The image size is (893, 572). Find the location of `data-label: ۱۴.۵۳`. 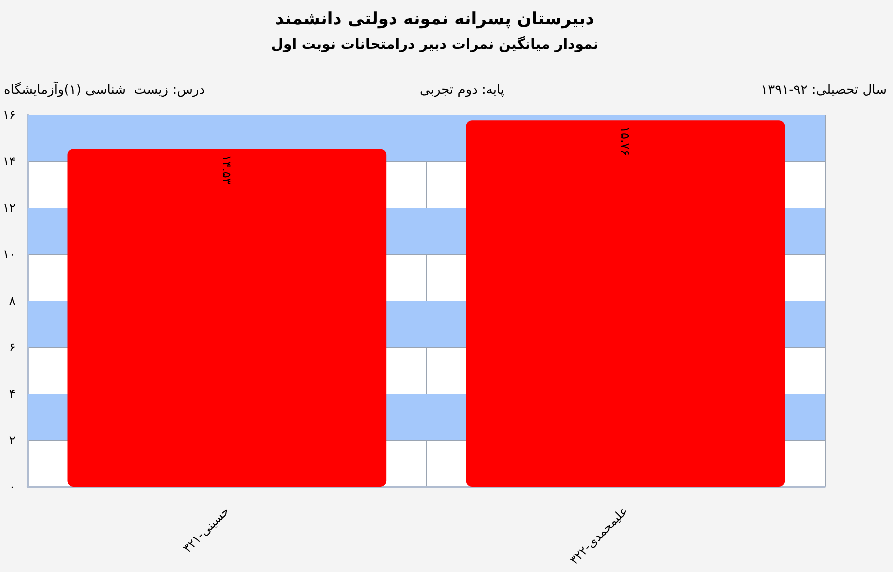

data-label: ۱۴.۵۳ is located at coordinates (227, 170).